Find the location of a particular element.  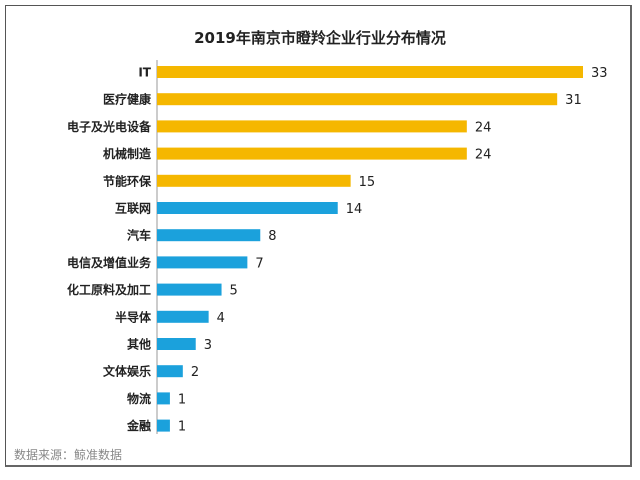

data-label: 4 is located at coordinates (221, 318).